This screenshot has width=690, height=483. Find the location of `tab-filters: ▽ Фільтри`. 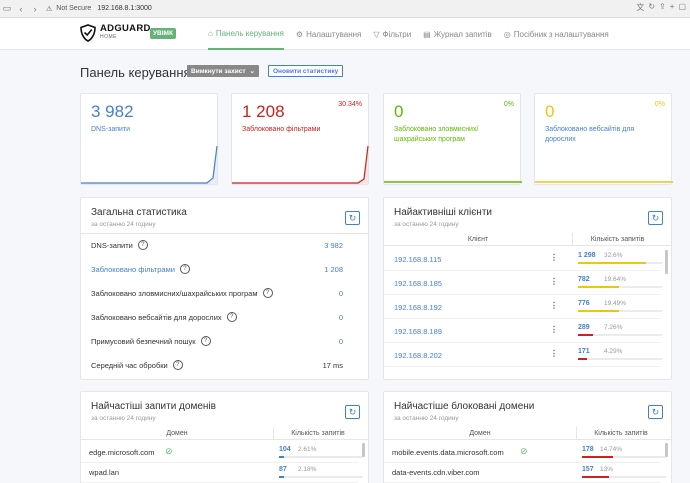

tab-filters: ▽ Фільтри is located at coordinates (392, 34).